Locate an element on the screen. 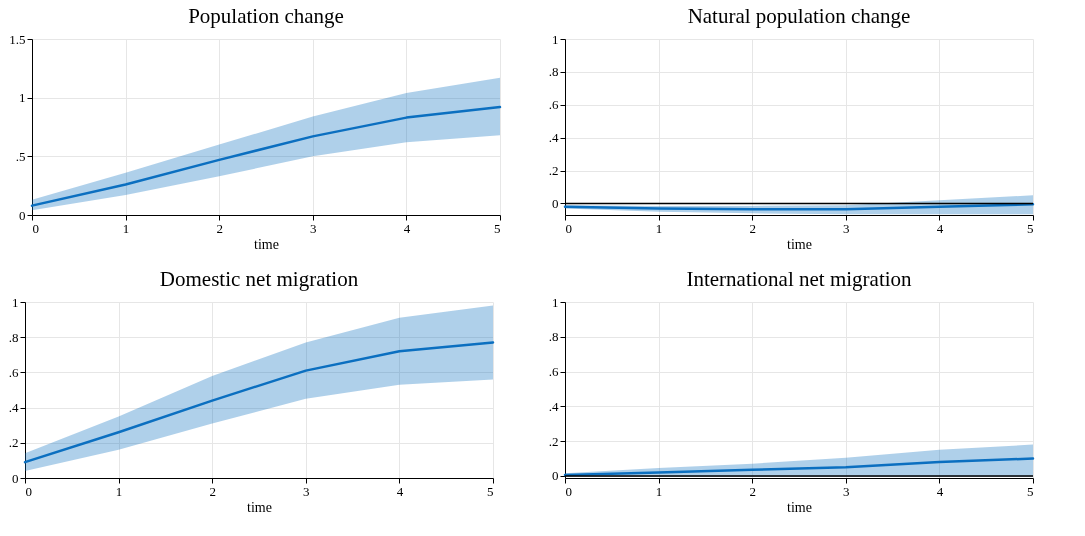 Image resolution: width=1085 pixels, height=536 pixels. chart-title: Population change is located at coordinates (266, 16).